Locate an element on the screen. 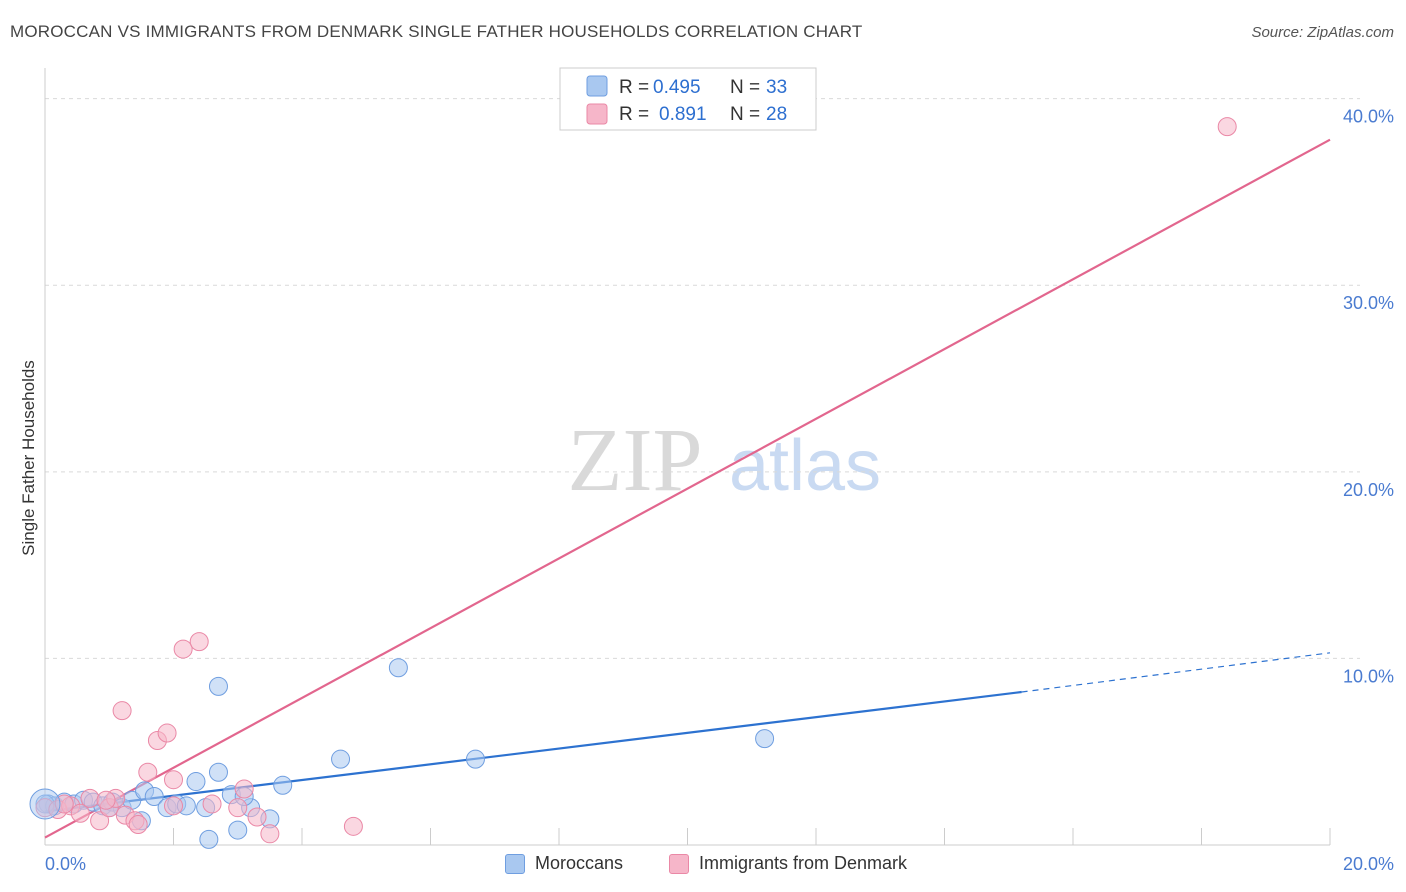 The image size is (1406, 892). point-moroccans-cluster is located at coordinates (45, 804).